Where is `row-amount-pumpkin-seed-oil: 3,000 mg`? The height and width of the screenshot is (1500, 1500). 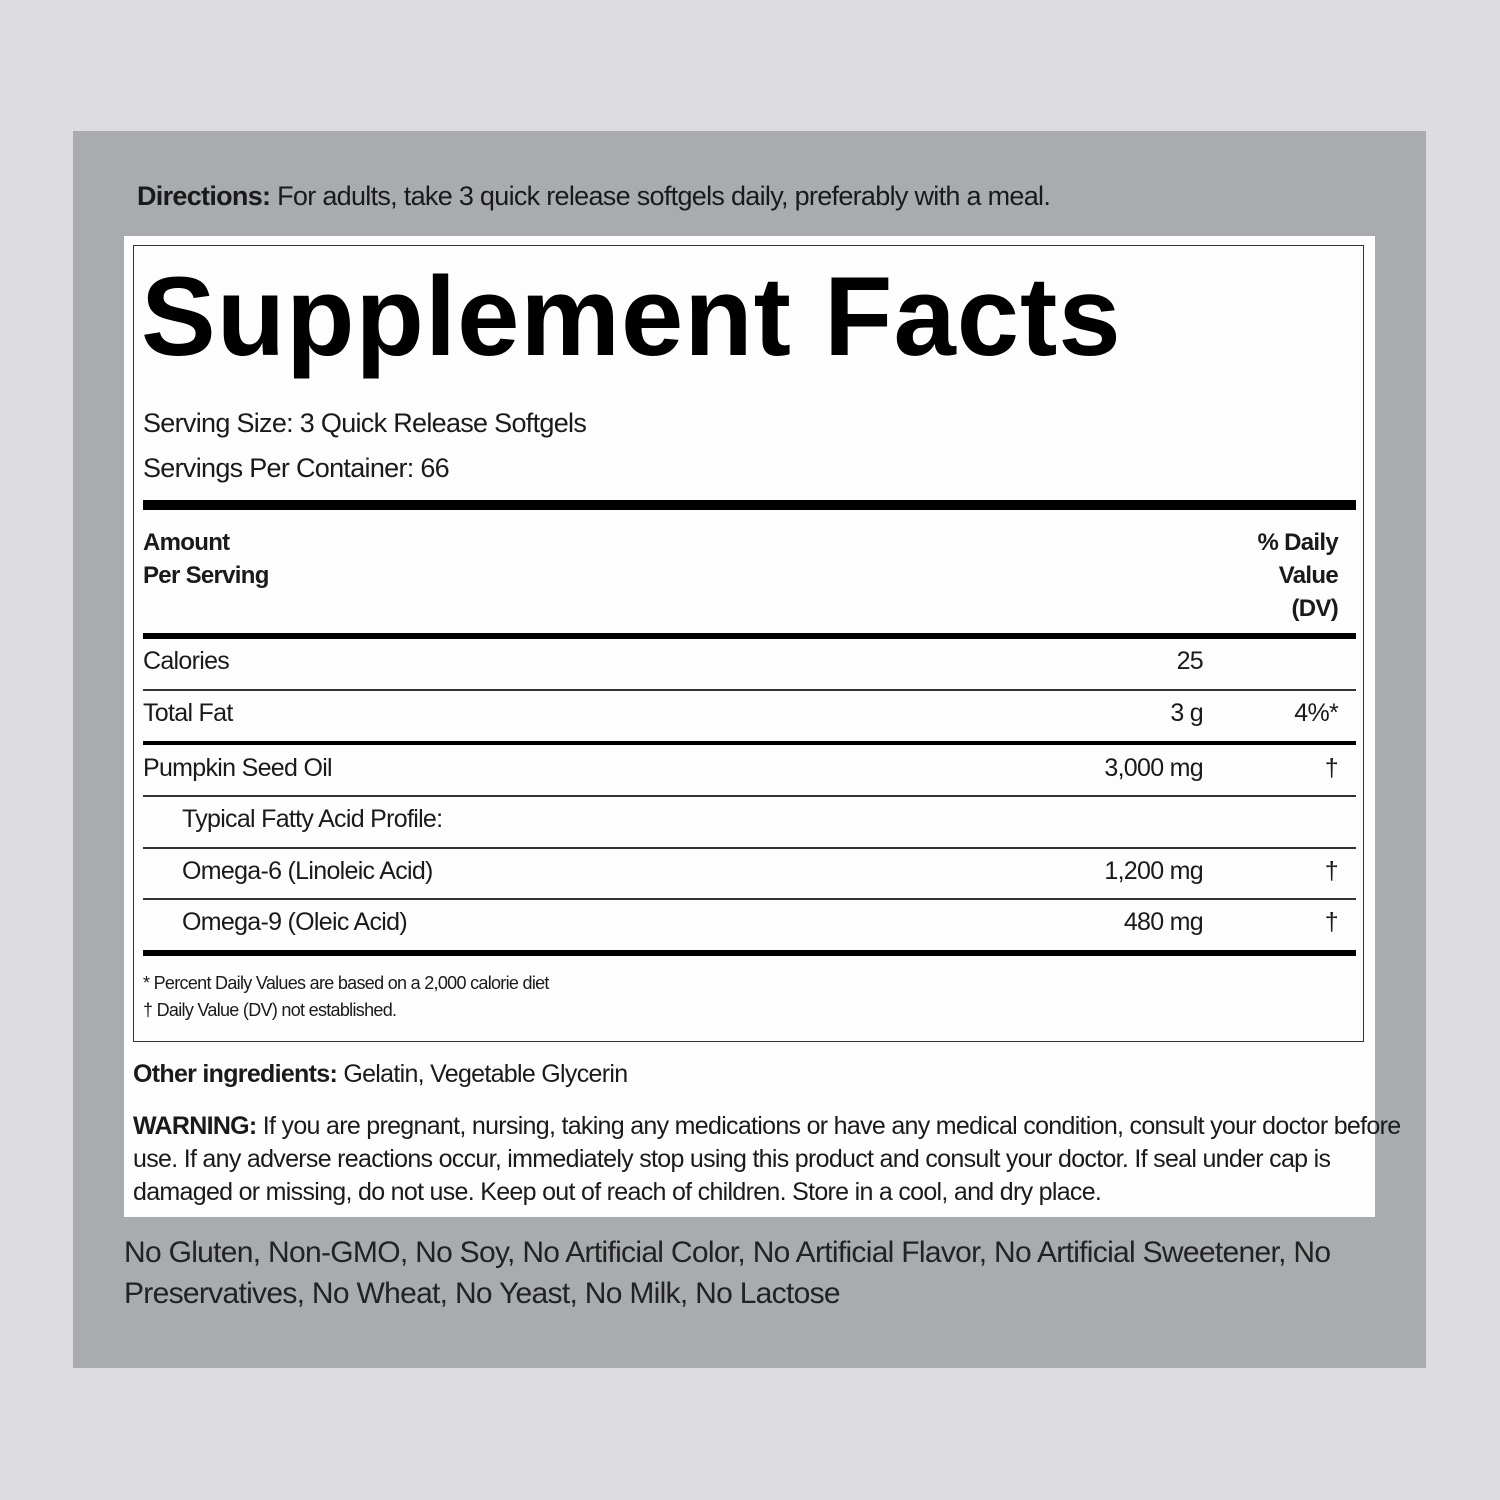 row-amount-pumpkin-seed-oil: 3,000 mg is located at coordinates (1153, 768).